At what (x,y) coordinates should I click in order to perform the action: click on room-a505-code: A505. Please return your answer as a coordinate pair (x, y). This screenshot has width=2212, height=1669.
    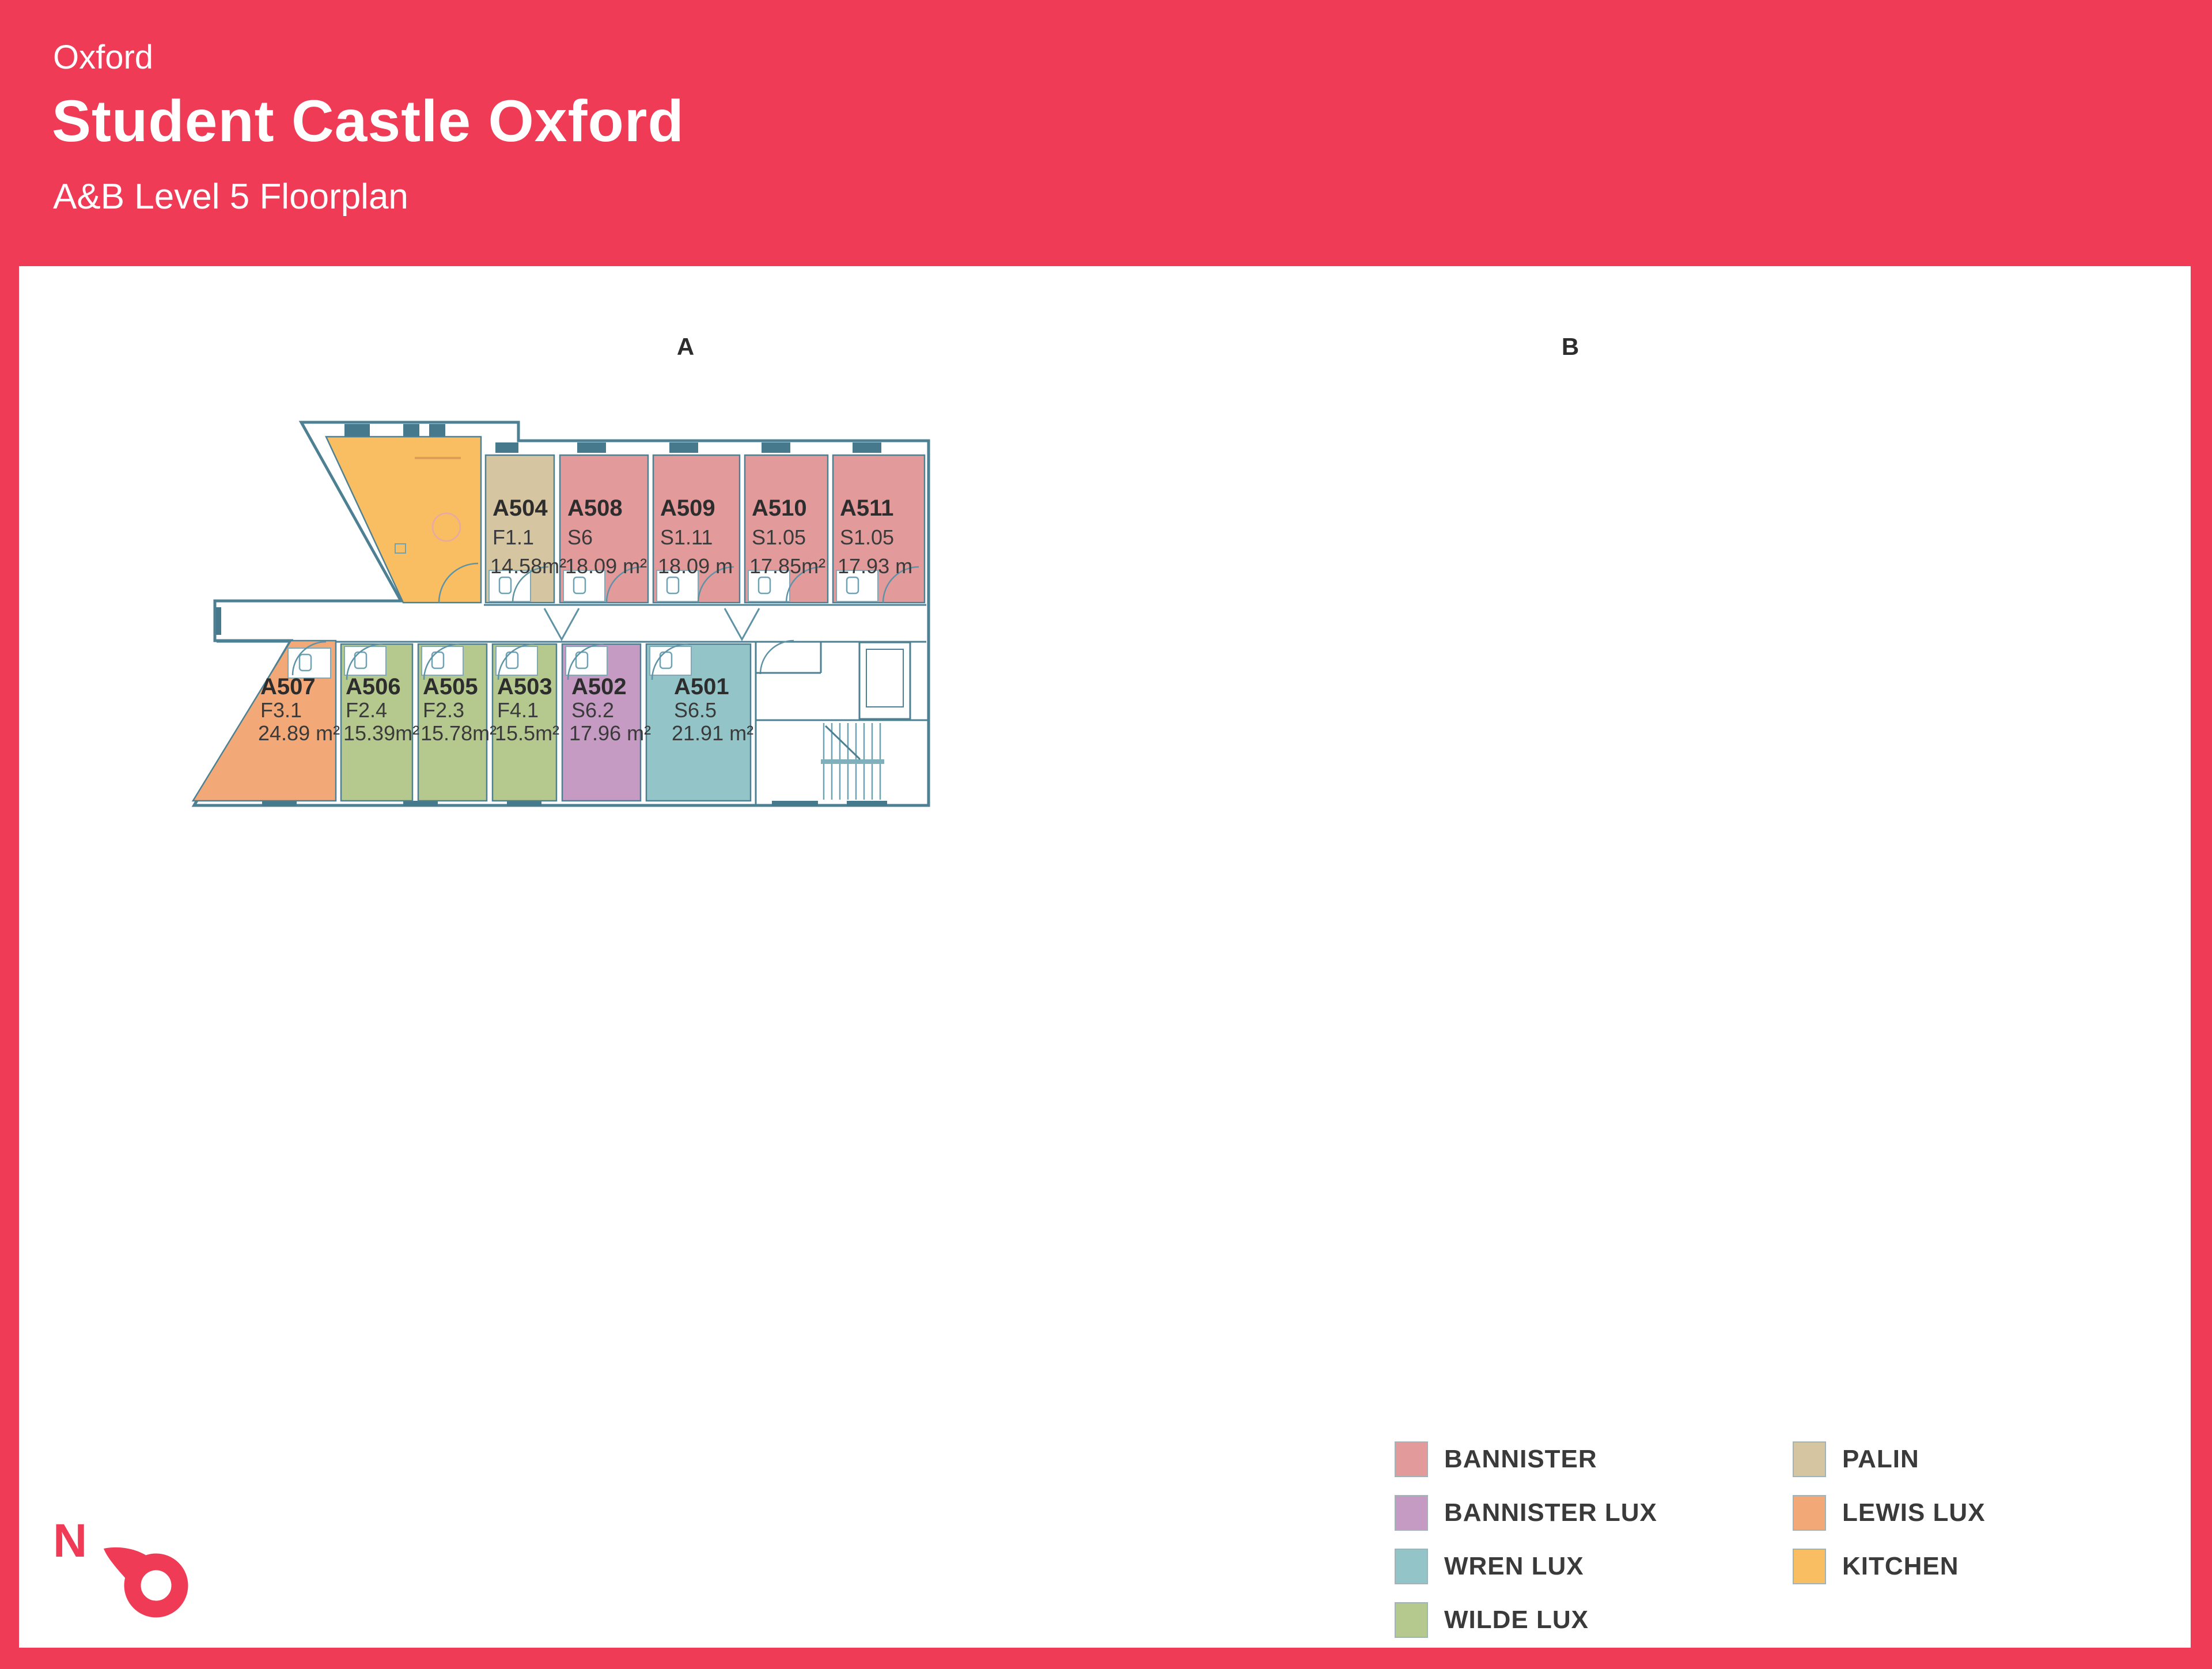
    Looking at the image, I should click on (450, 686).